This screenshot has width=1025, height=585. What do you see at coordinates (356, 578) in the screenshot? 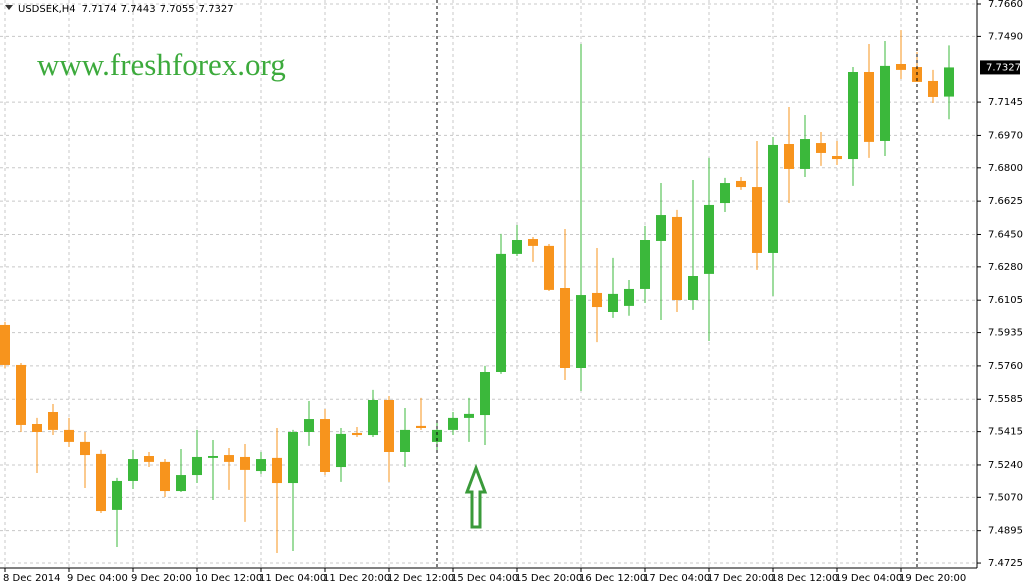
I see `x-tick-label: 11 Dec 20:00` at bounding box center [356, 578].